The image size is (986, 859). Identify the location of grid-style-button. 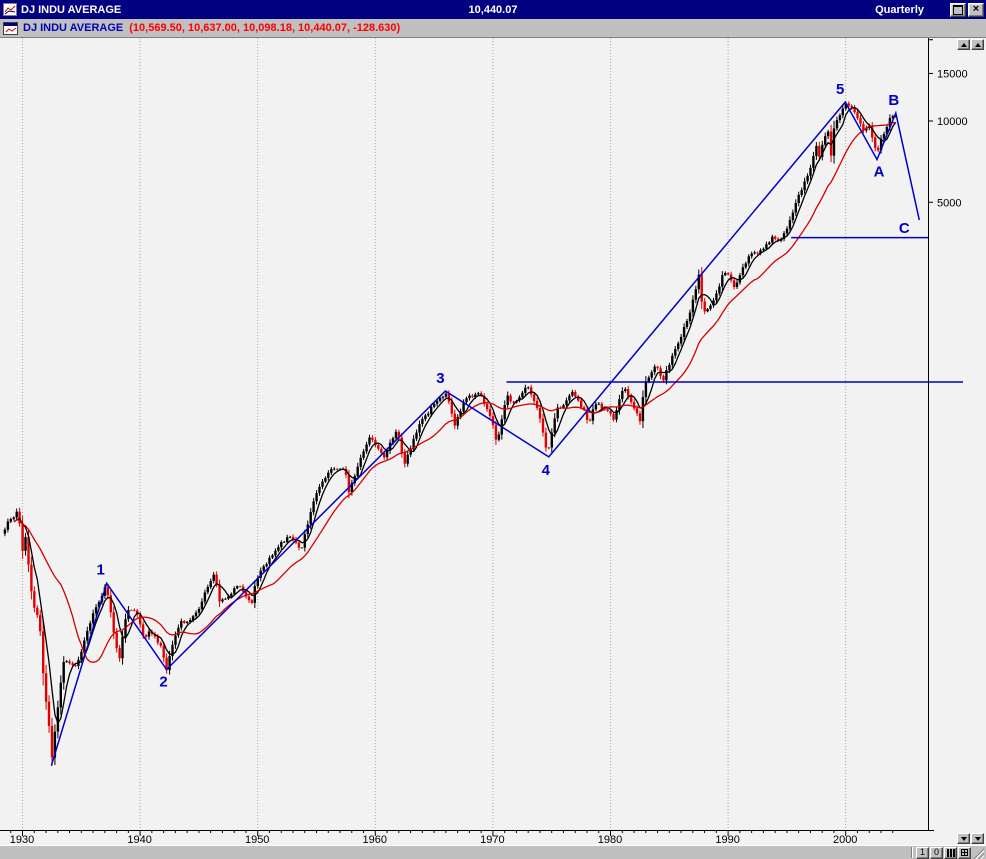
(964, 852).